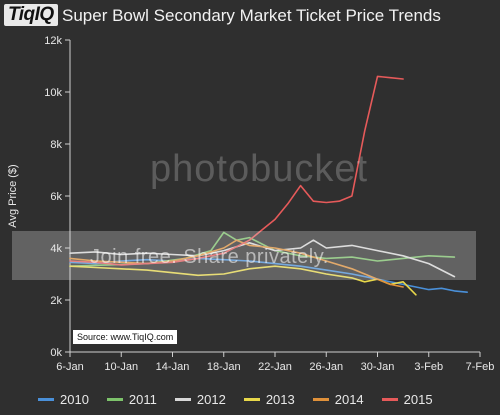 This screenshot has width=500, height=415. Describe the element at coordinates (428, 367) in the screenshot. I see `x-tick-label: 3-Feb` at that location.